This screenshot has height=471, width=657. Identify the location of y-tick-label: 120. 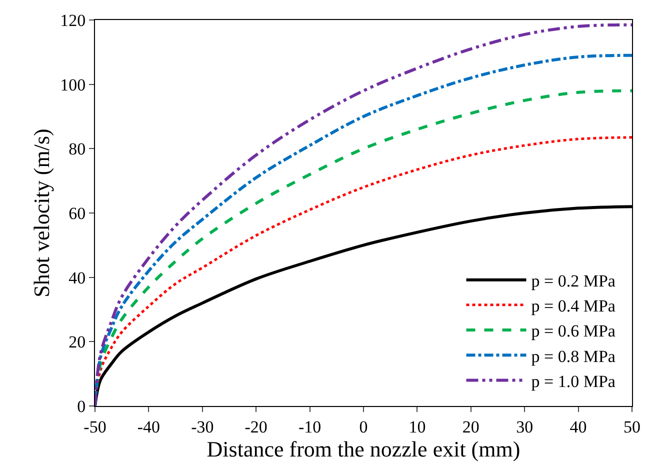
(73, 20).